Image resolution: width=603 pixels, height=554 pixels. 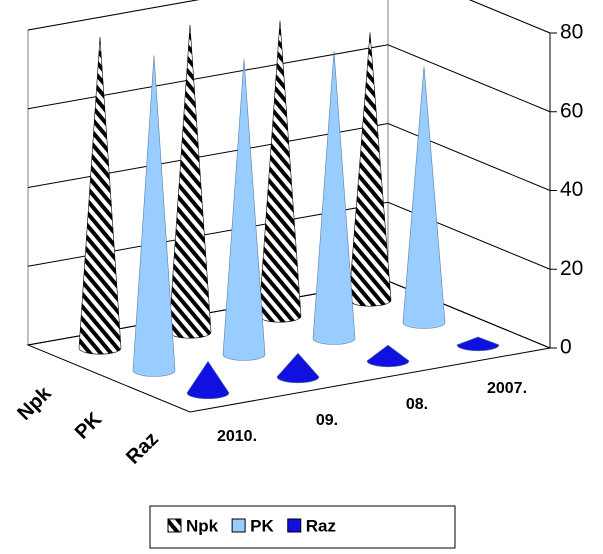 I want to click on legend-label: PK, so click(x=262, y=525).